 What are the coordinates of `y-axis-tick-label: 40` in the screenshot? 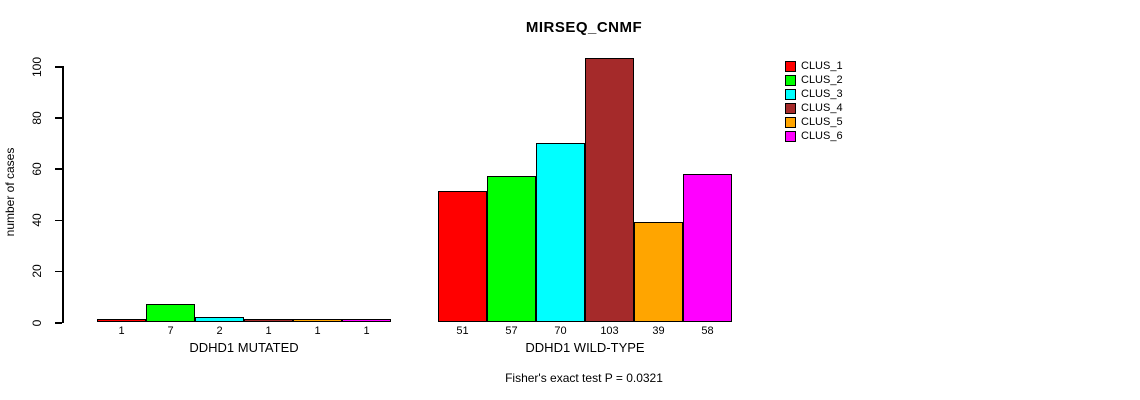 It's located at (37, 220).